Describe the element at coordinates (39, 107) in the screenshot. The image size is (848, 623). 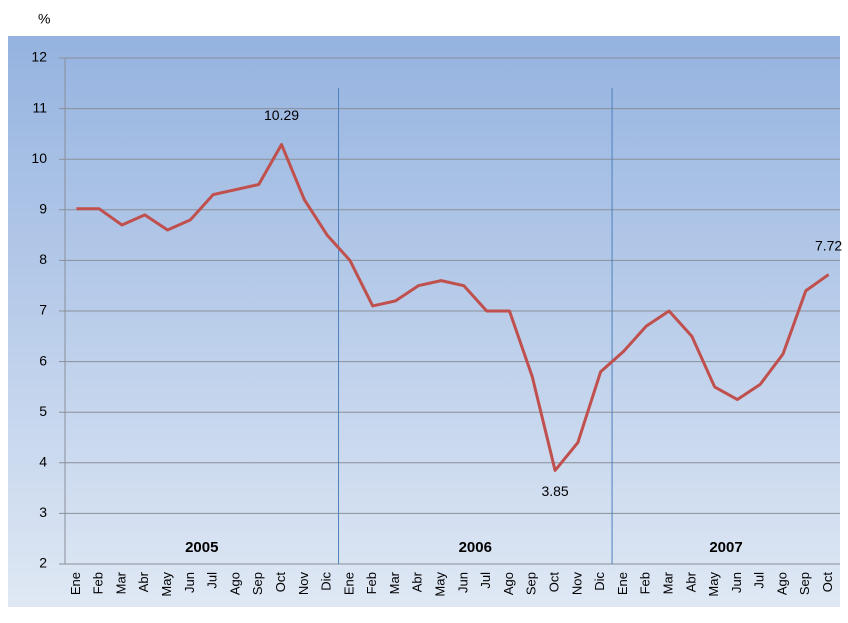
I see `y-tick-label: 11` at that location.